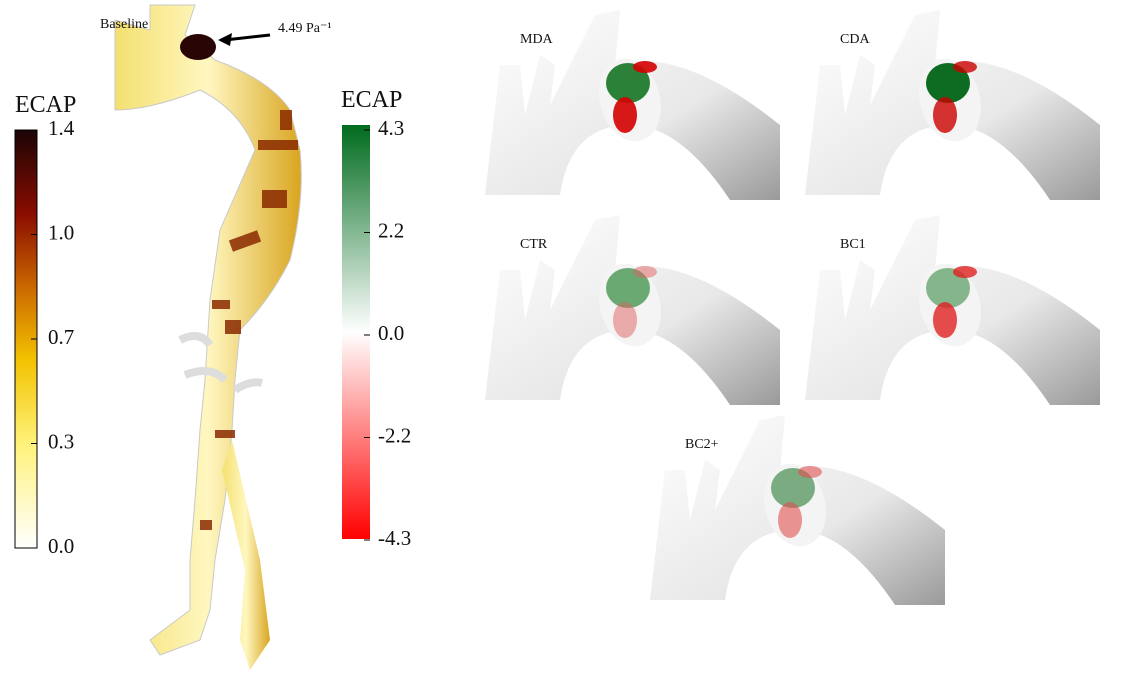  What do you see at coordinates (61, 128) in the screenshot?
I see `colorbar-tick-label: 1.4` at bounding box center [61, 128].